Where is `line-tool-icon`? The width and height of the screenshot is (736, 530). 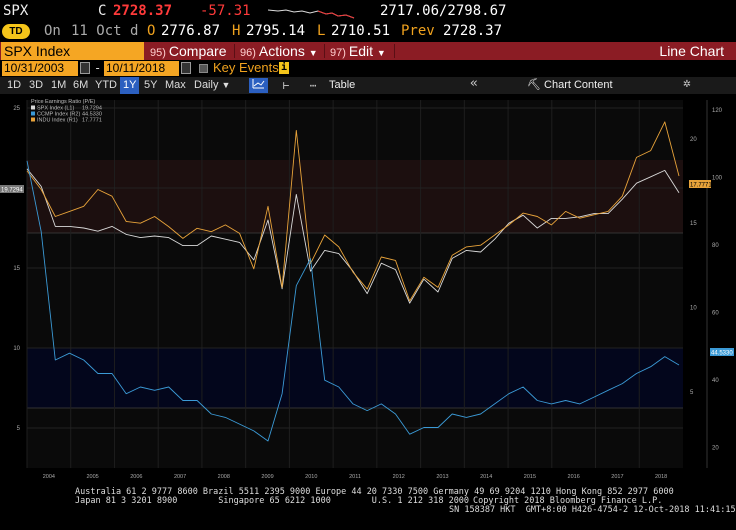
line-tool-icon is located at coordinates (258, 85).